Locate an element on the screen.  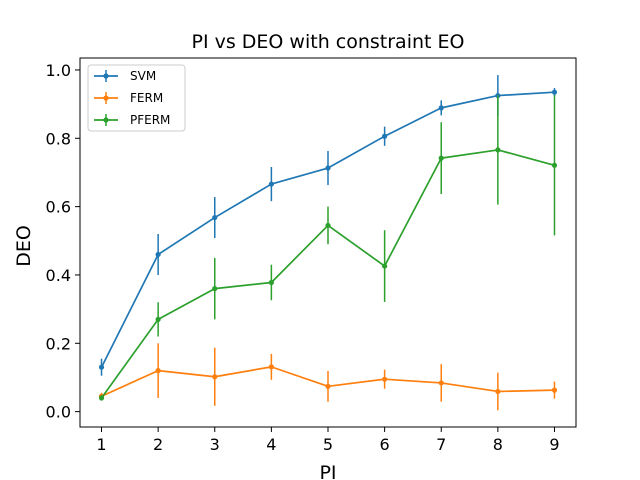
legend-entry-svm: SVM is located at coordinates (125, 76).